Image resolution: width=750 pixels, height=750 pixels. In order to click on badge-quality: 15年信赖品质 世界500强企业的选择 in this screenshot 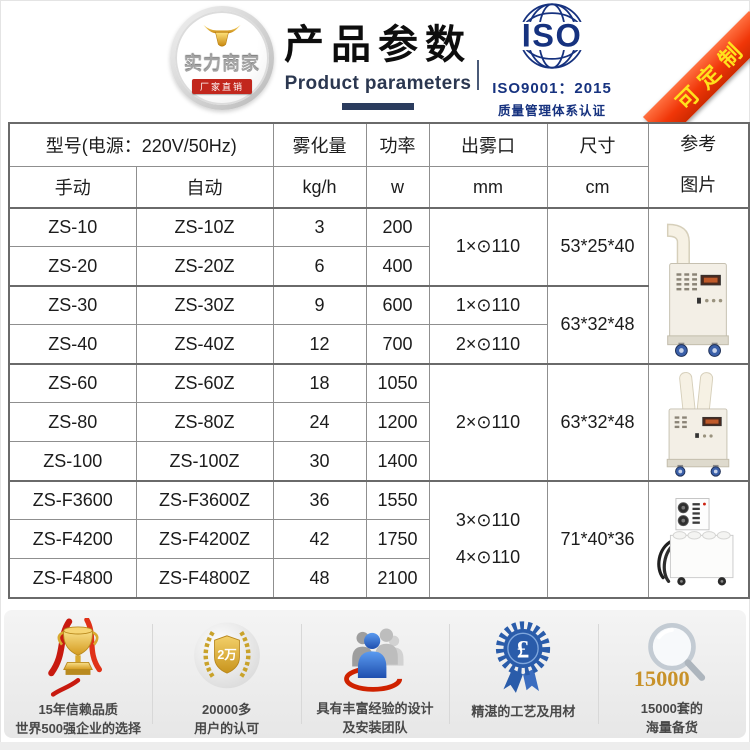, I will do `click(78, 674)`.